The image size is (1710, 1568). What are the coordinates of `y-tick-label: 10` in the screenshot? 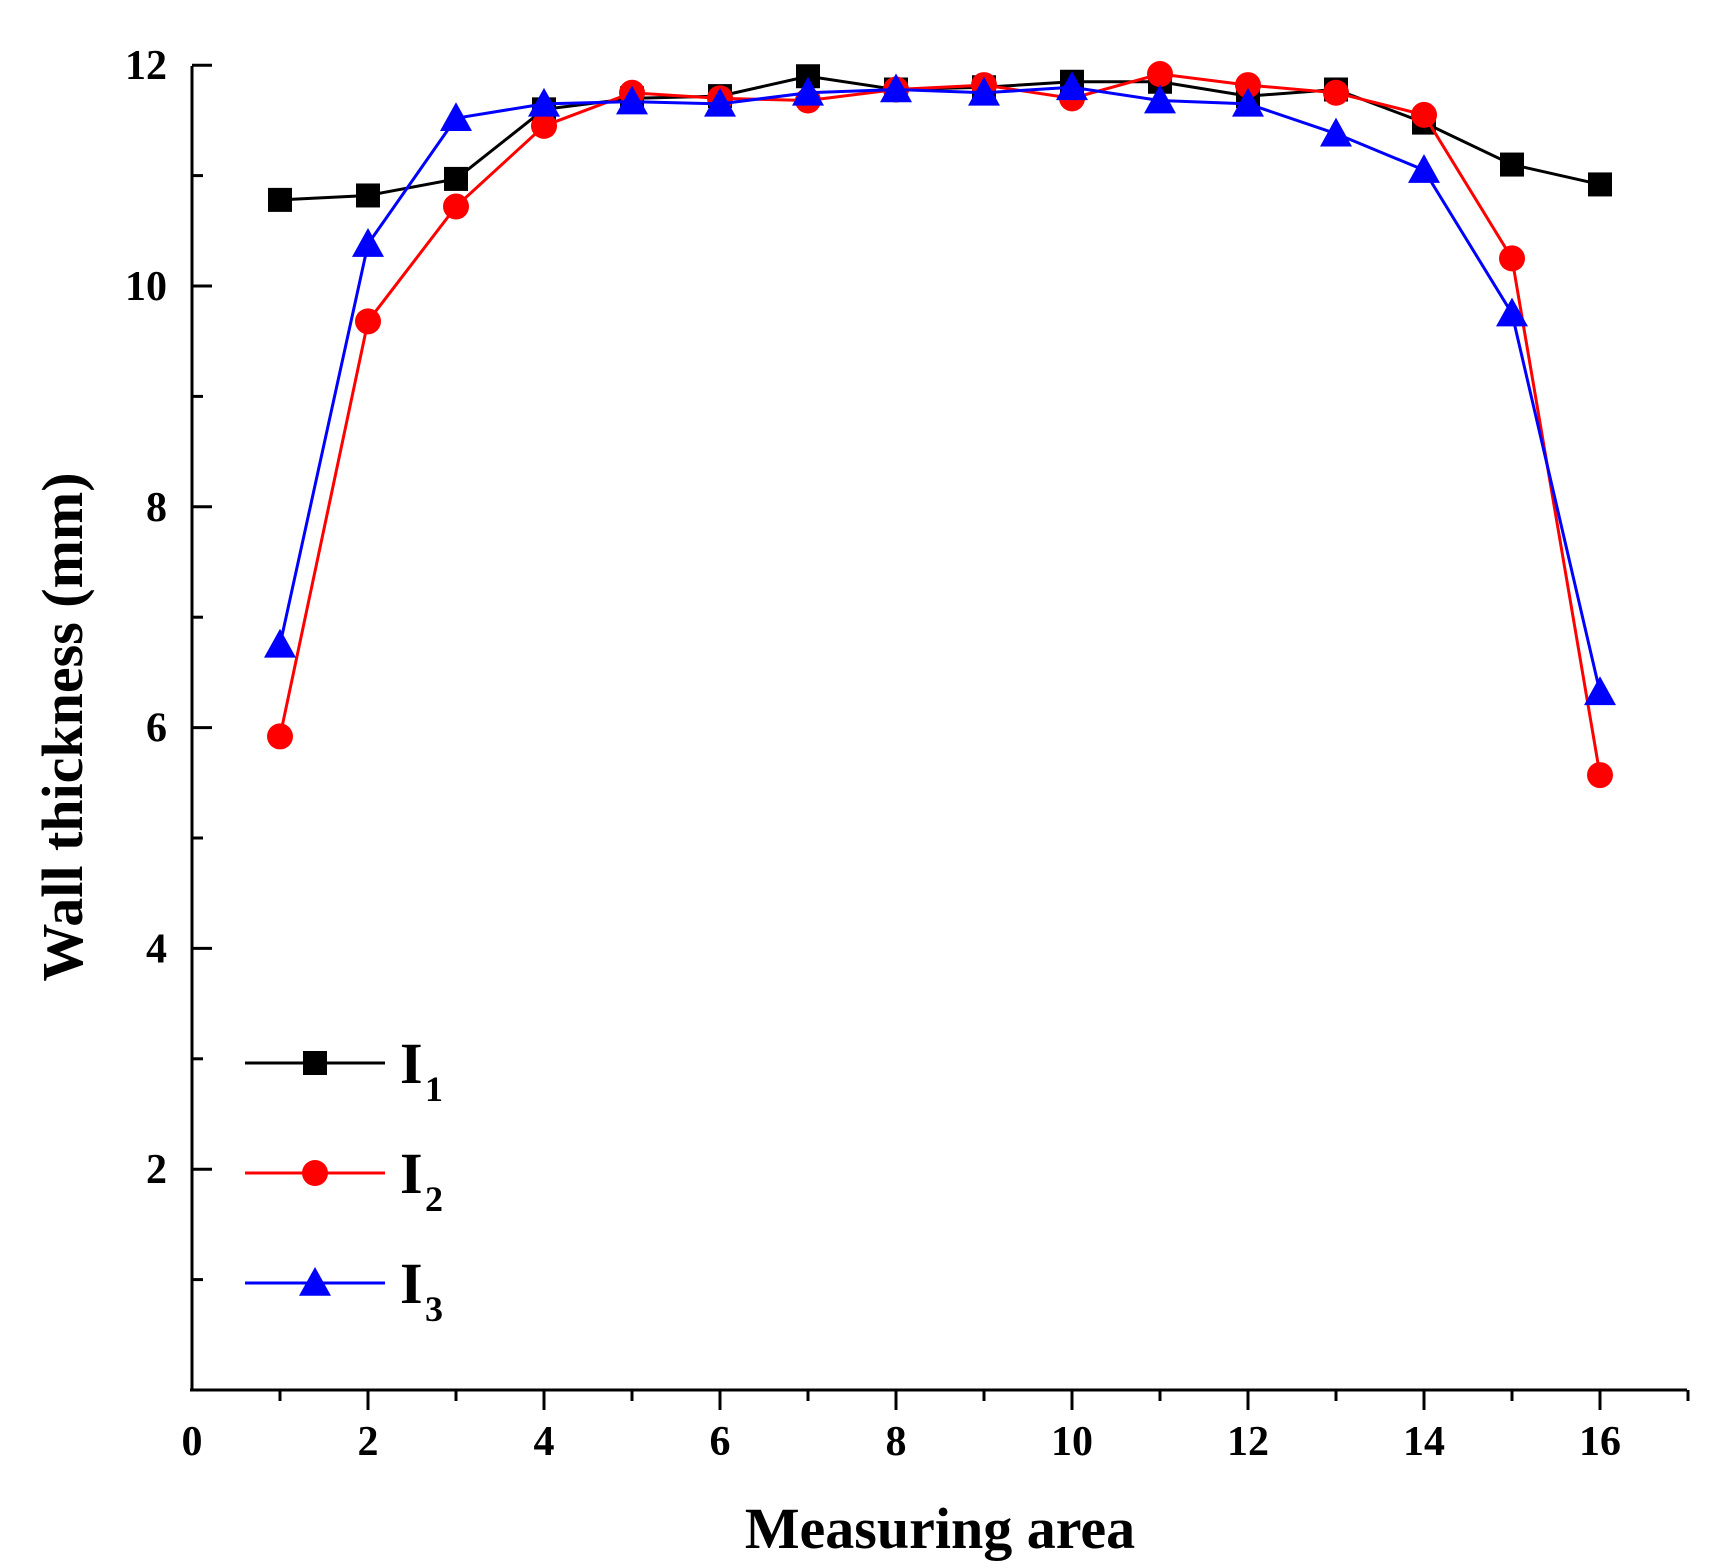 It's located at (146, 287).